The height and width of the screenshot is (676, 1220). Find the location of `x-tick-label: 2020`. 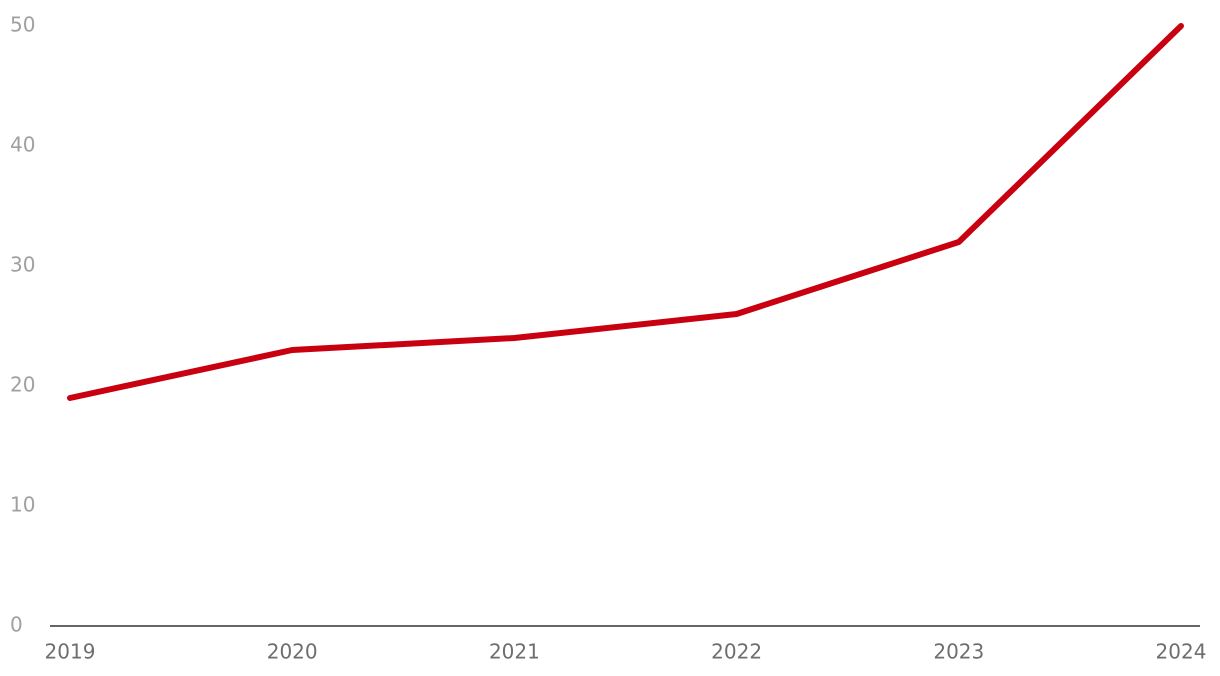

x-tick-label: 2020 is located at coordinates (292, 652).